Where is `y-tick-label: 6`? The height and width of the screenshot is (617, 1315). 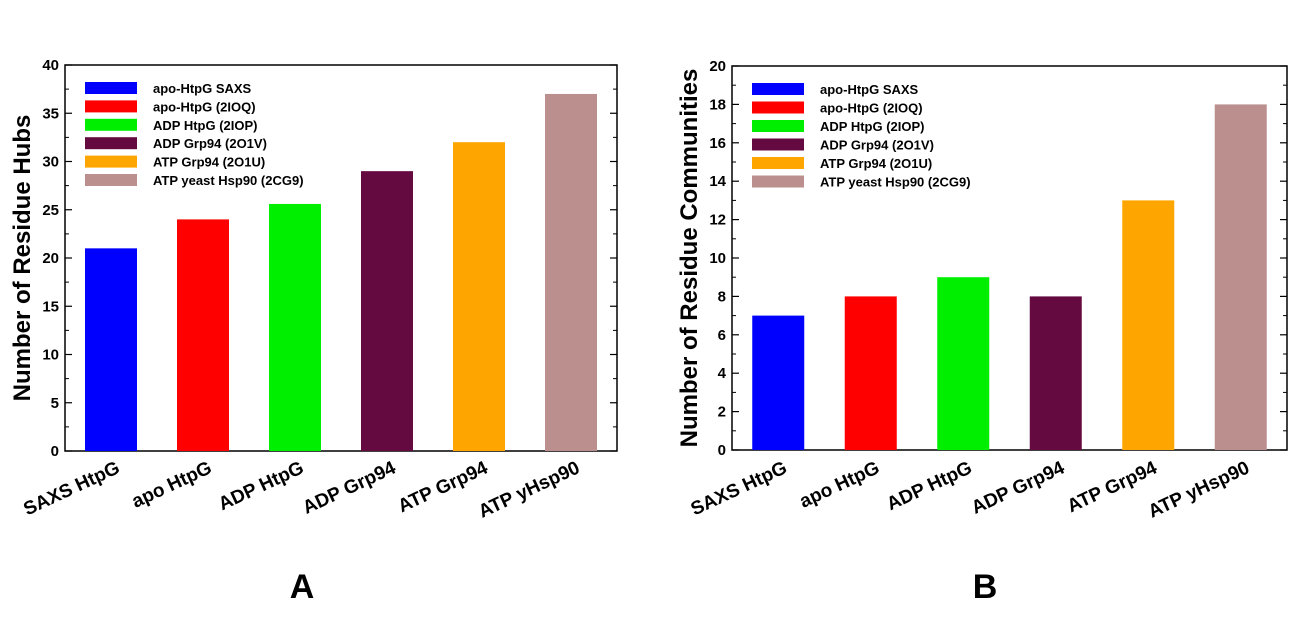
y-tick-label: 6 is located at coordinates (722, 335).